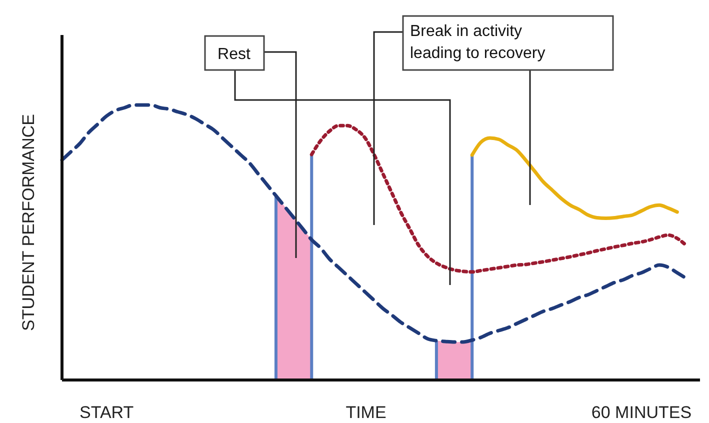 This screenshot has width=709, height=423. I want to click on text: Rest, so click(234, 54).